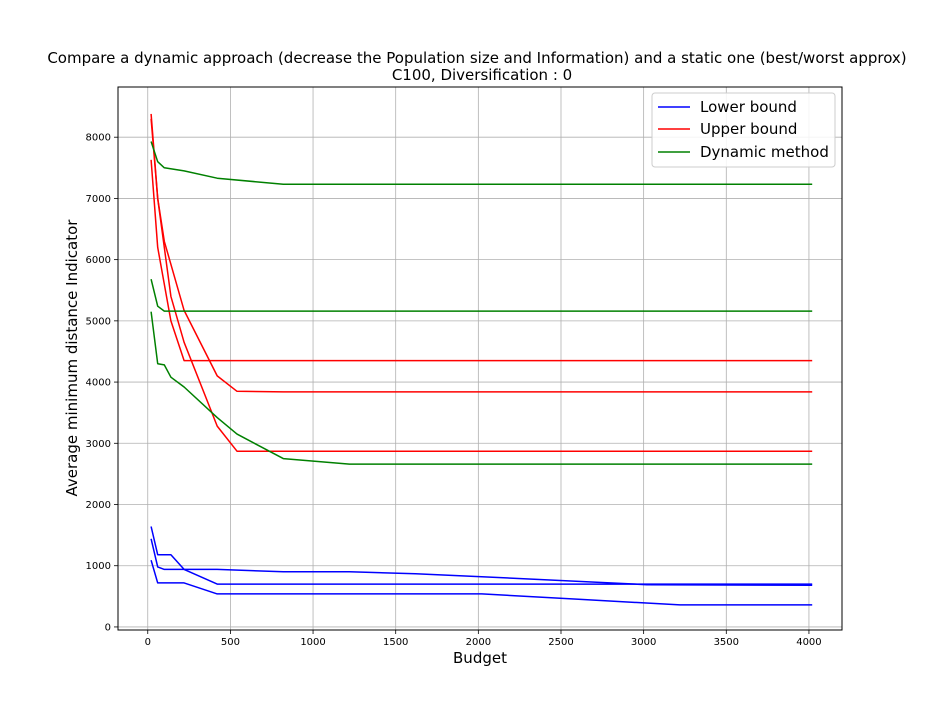 The width and height of the screenshot is (936, 720). Describe the element at coordinates (726, 642) in the screenshot. I see `x-tick-label: 3500` at that location.